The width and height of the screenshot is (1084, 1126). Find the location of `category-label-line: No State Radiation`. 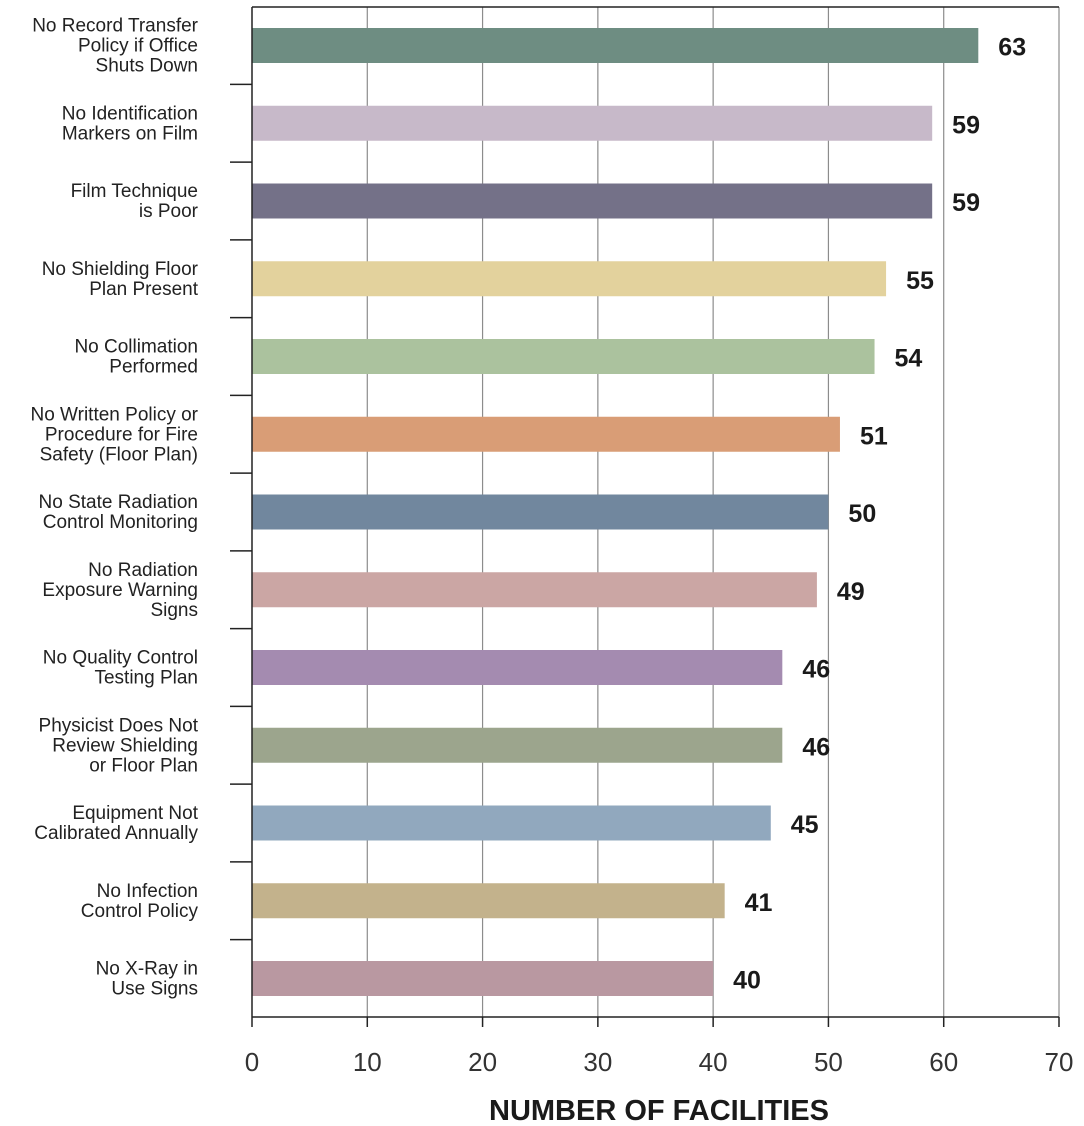

category-label-line: No State Radiation is located at coordinates (119, 502).